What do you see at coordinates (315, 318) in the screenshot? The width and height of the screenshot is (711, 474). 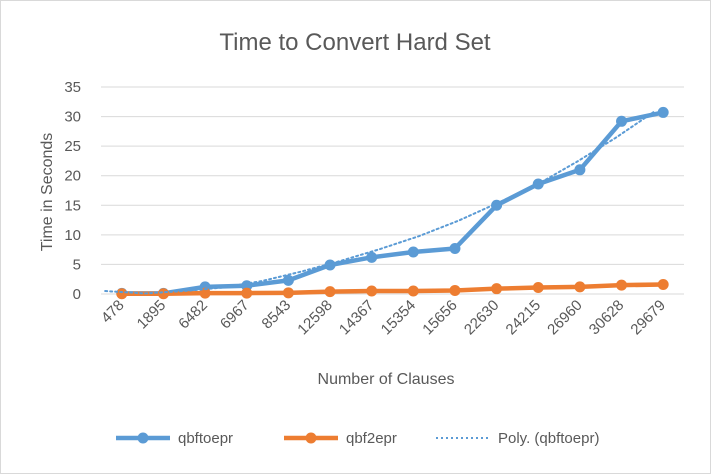 I see `x-tick-label: 12598` at bounding box center [315, 318].